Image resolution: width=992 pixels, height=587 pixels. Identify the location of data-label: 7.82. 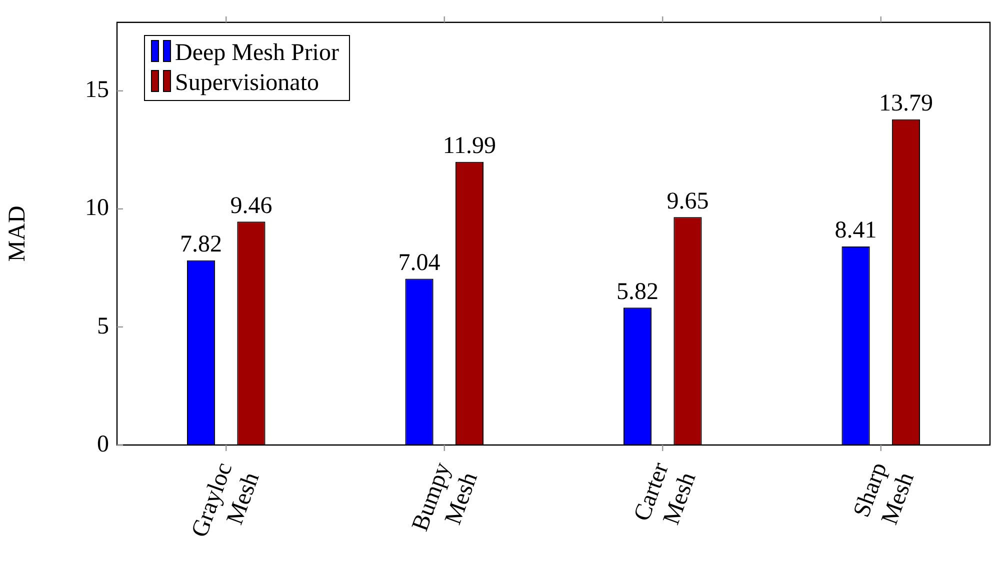
(201, 245).